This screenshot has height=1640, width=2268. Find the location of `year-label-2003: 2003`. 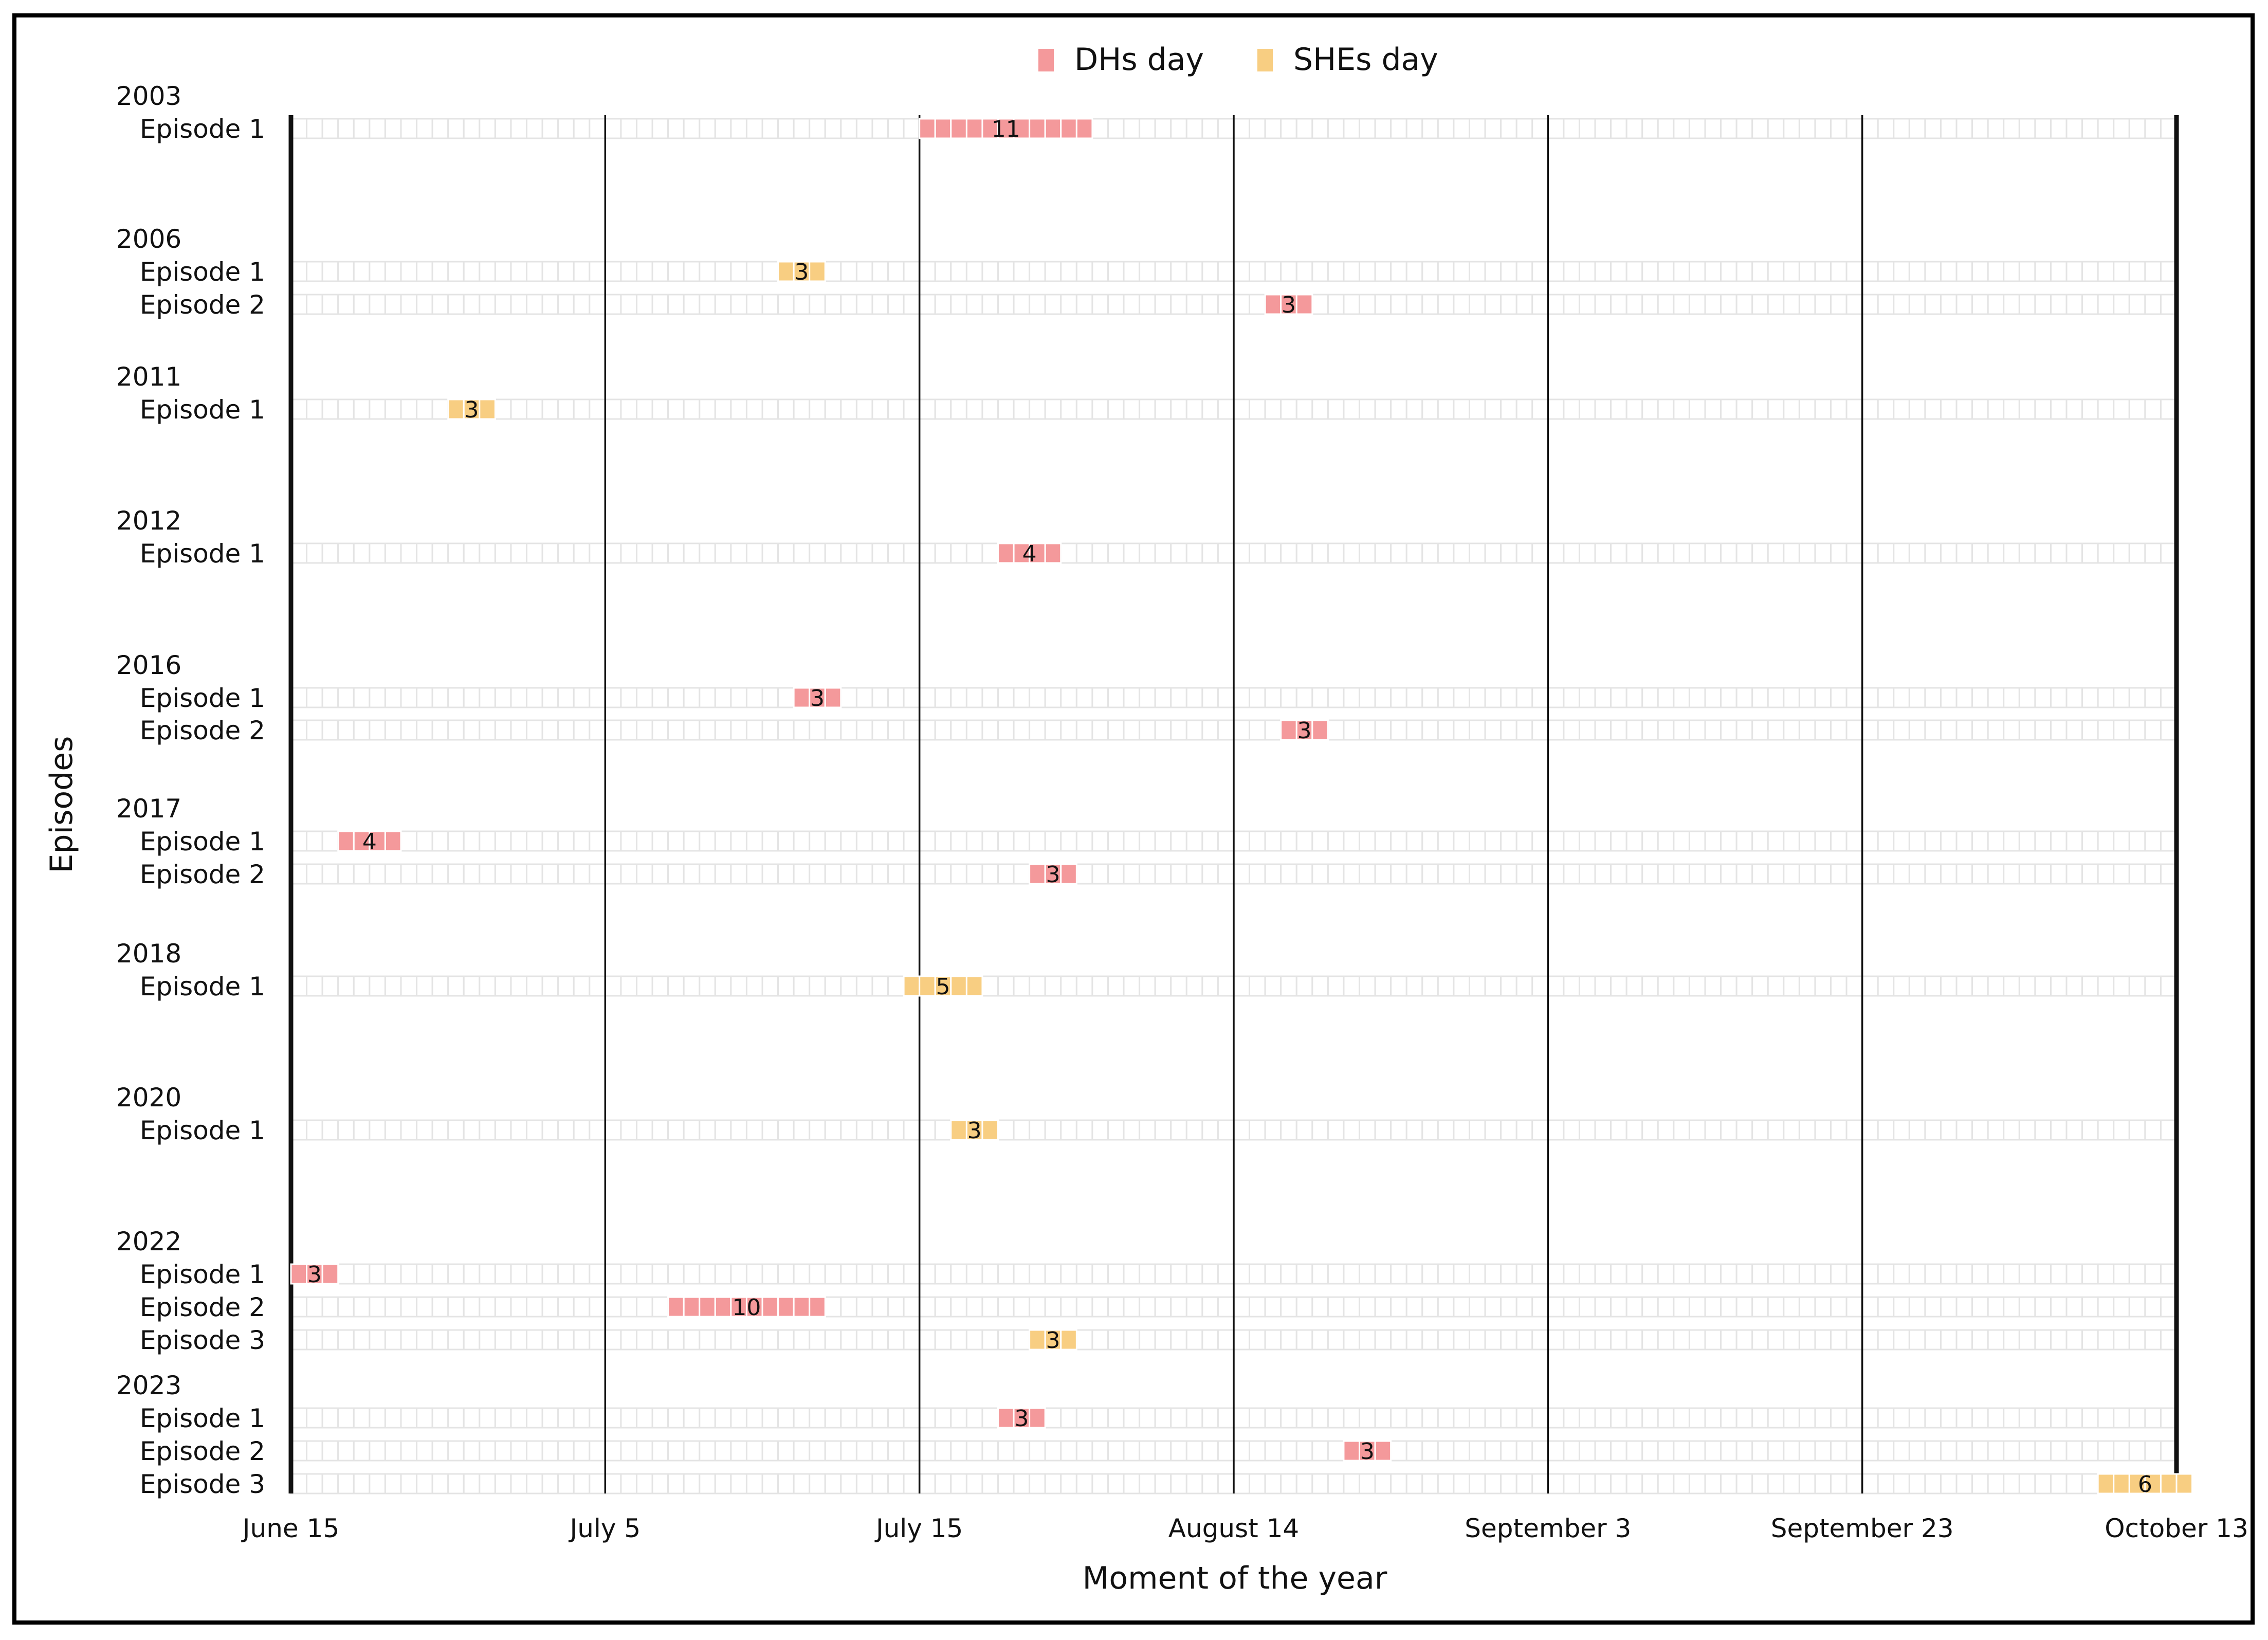

year-label-2003: 2003 is located at coordinates (148, 96).